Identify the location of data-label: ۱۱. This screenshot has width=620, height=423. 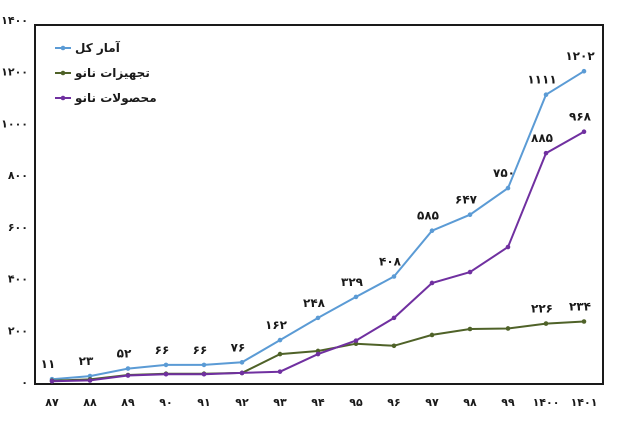
(48, 364).